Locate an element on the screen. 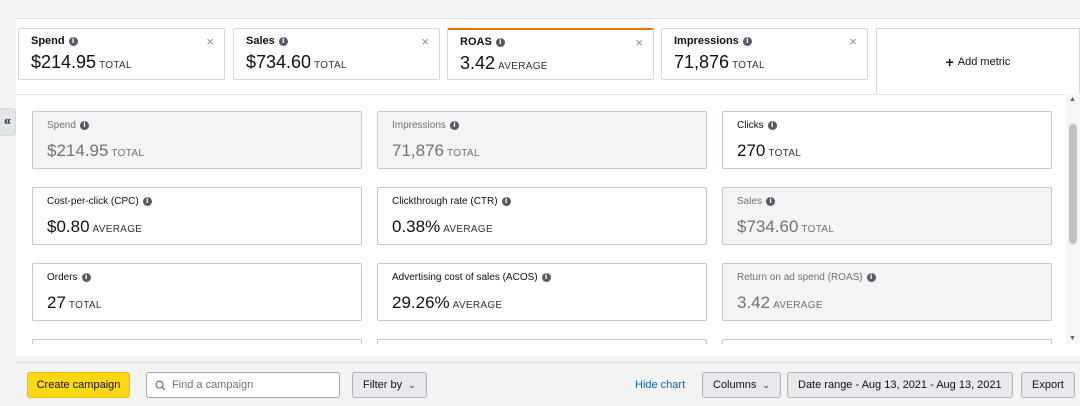 This screenshot has width=1080, height=406. search-icon is located at coordinates (160, 385).